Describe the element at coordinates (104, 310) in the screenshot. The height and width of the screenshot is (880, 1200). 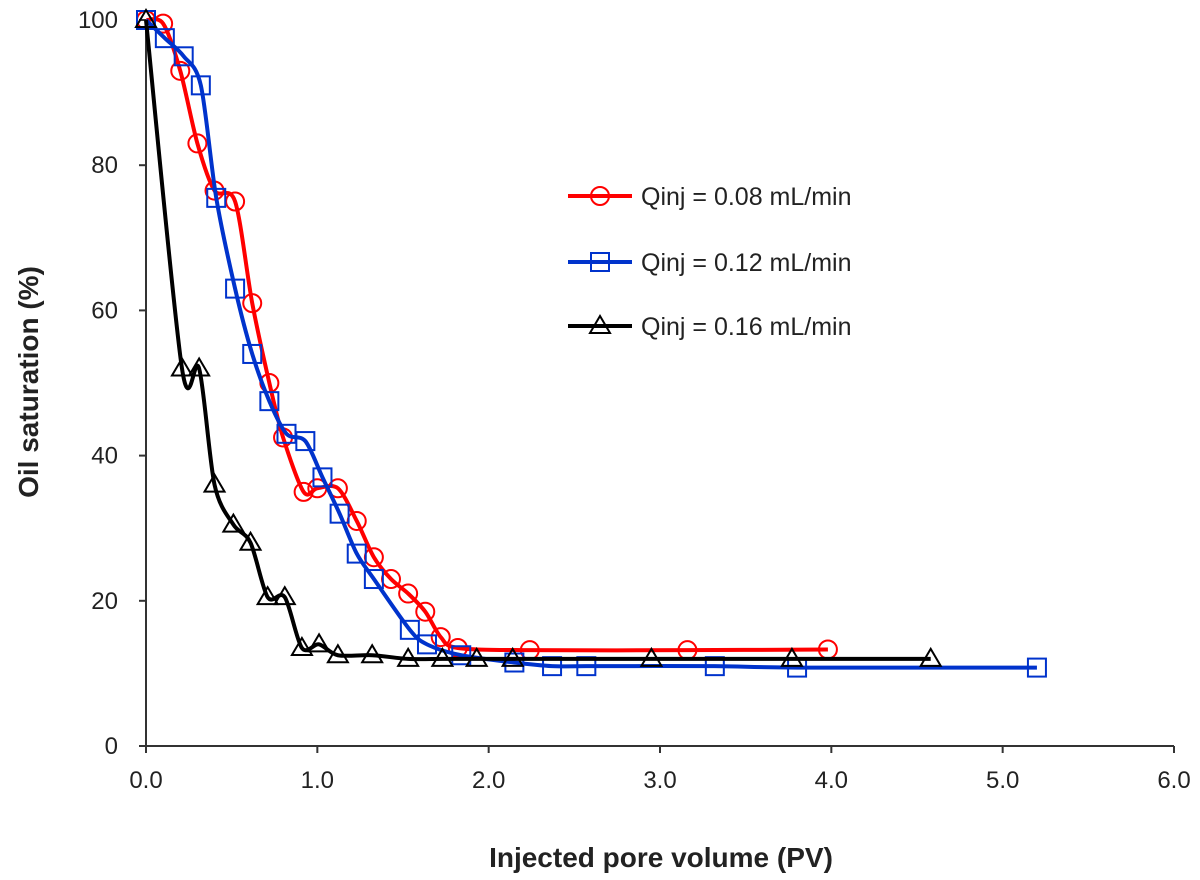
I see `y-tick-label: 60` at that location.